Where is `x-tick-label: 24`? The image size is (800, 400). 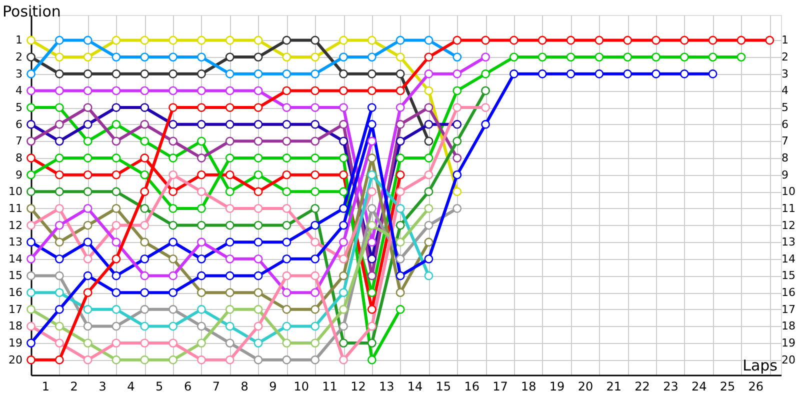
x-tick-label: 24 is located at coordinates (699, 387).